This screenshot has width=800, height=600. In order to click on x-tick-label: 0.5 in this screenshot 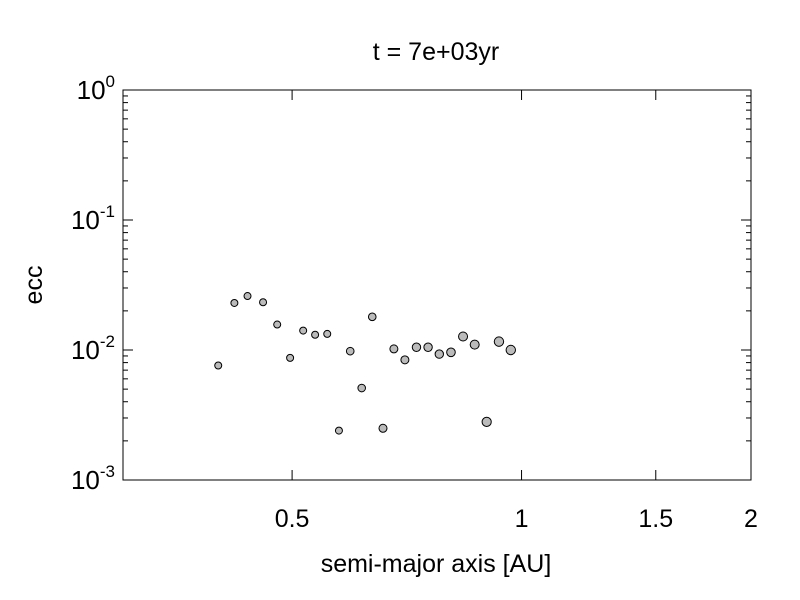, I will do `click(292, 519)`.